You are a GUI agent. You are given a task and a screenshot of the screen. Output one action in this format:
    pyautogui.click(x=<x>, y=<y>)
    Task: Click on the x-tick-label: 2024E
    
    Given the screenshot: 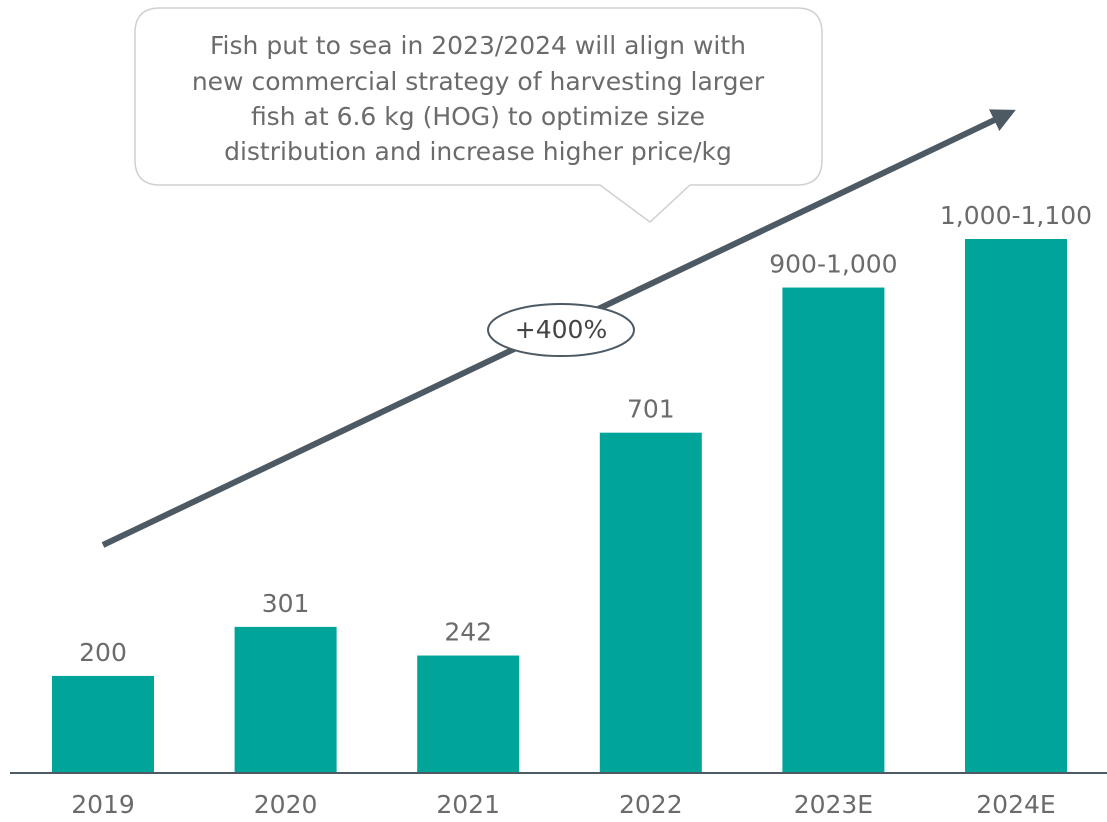 What is the action you would take?
    pyautogui.click(x=1015, y=804)
    